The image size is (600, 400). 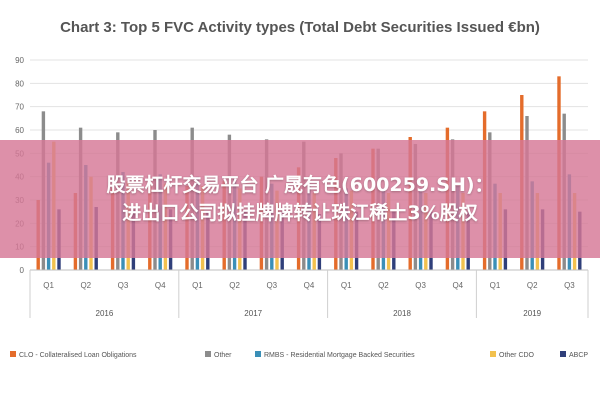 I want to click on legend-label: Other CDO, so click(x=517, y=355).